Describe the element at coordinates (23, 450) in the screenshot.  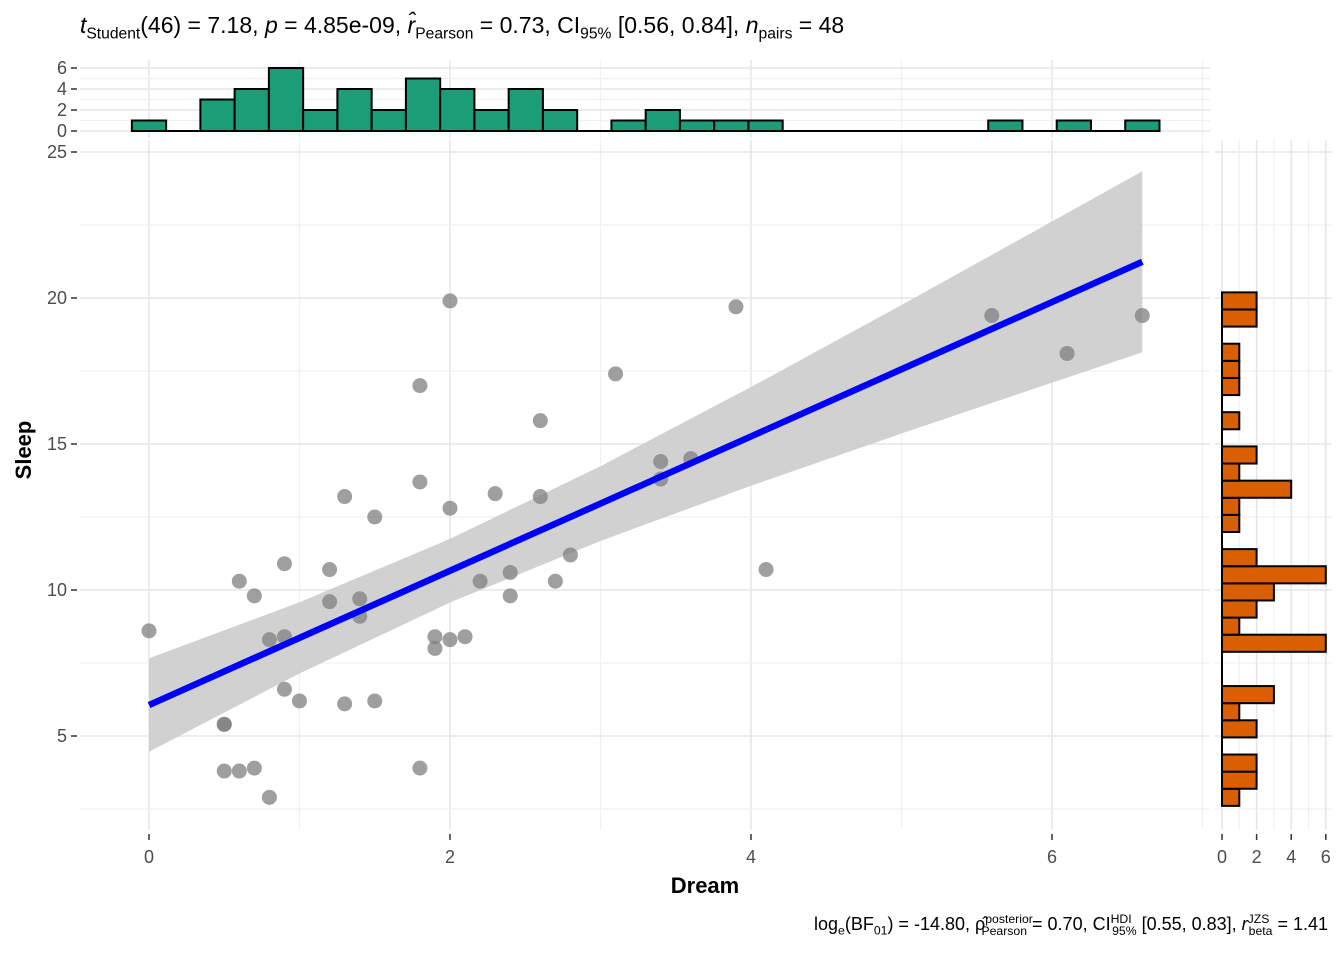
I see `y-axis-label: Sleep` at that location.